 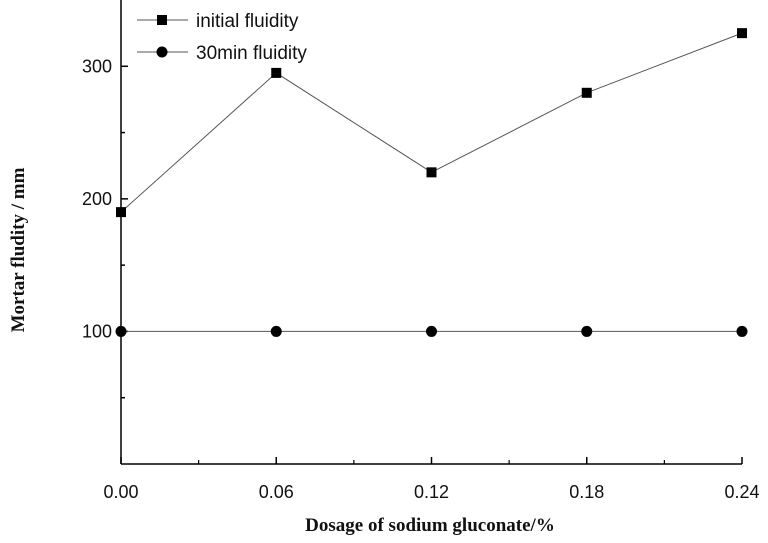 What do you see at coordinates (120, 492) in the screenshot?
I see `x-tick-label: 0.00` at bounding box center [120, 492].